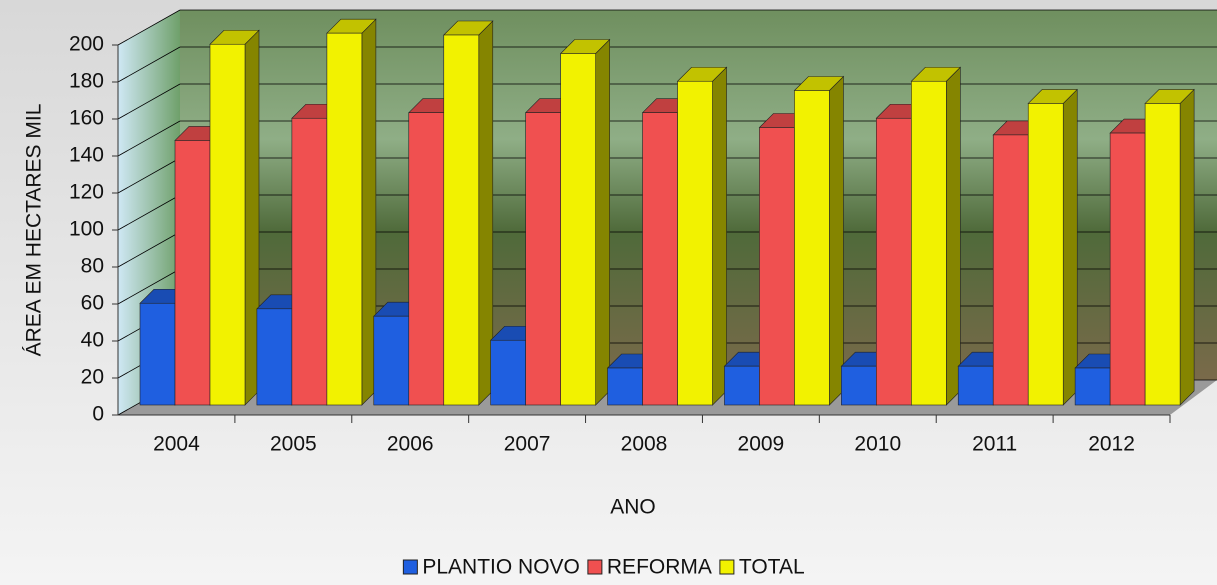 The image size is (1217, 585). I want to click on y-tick-label: 120, so click(86, 192).